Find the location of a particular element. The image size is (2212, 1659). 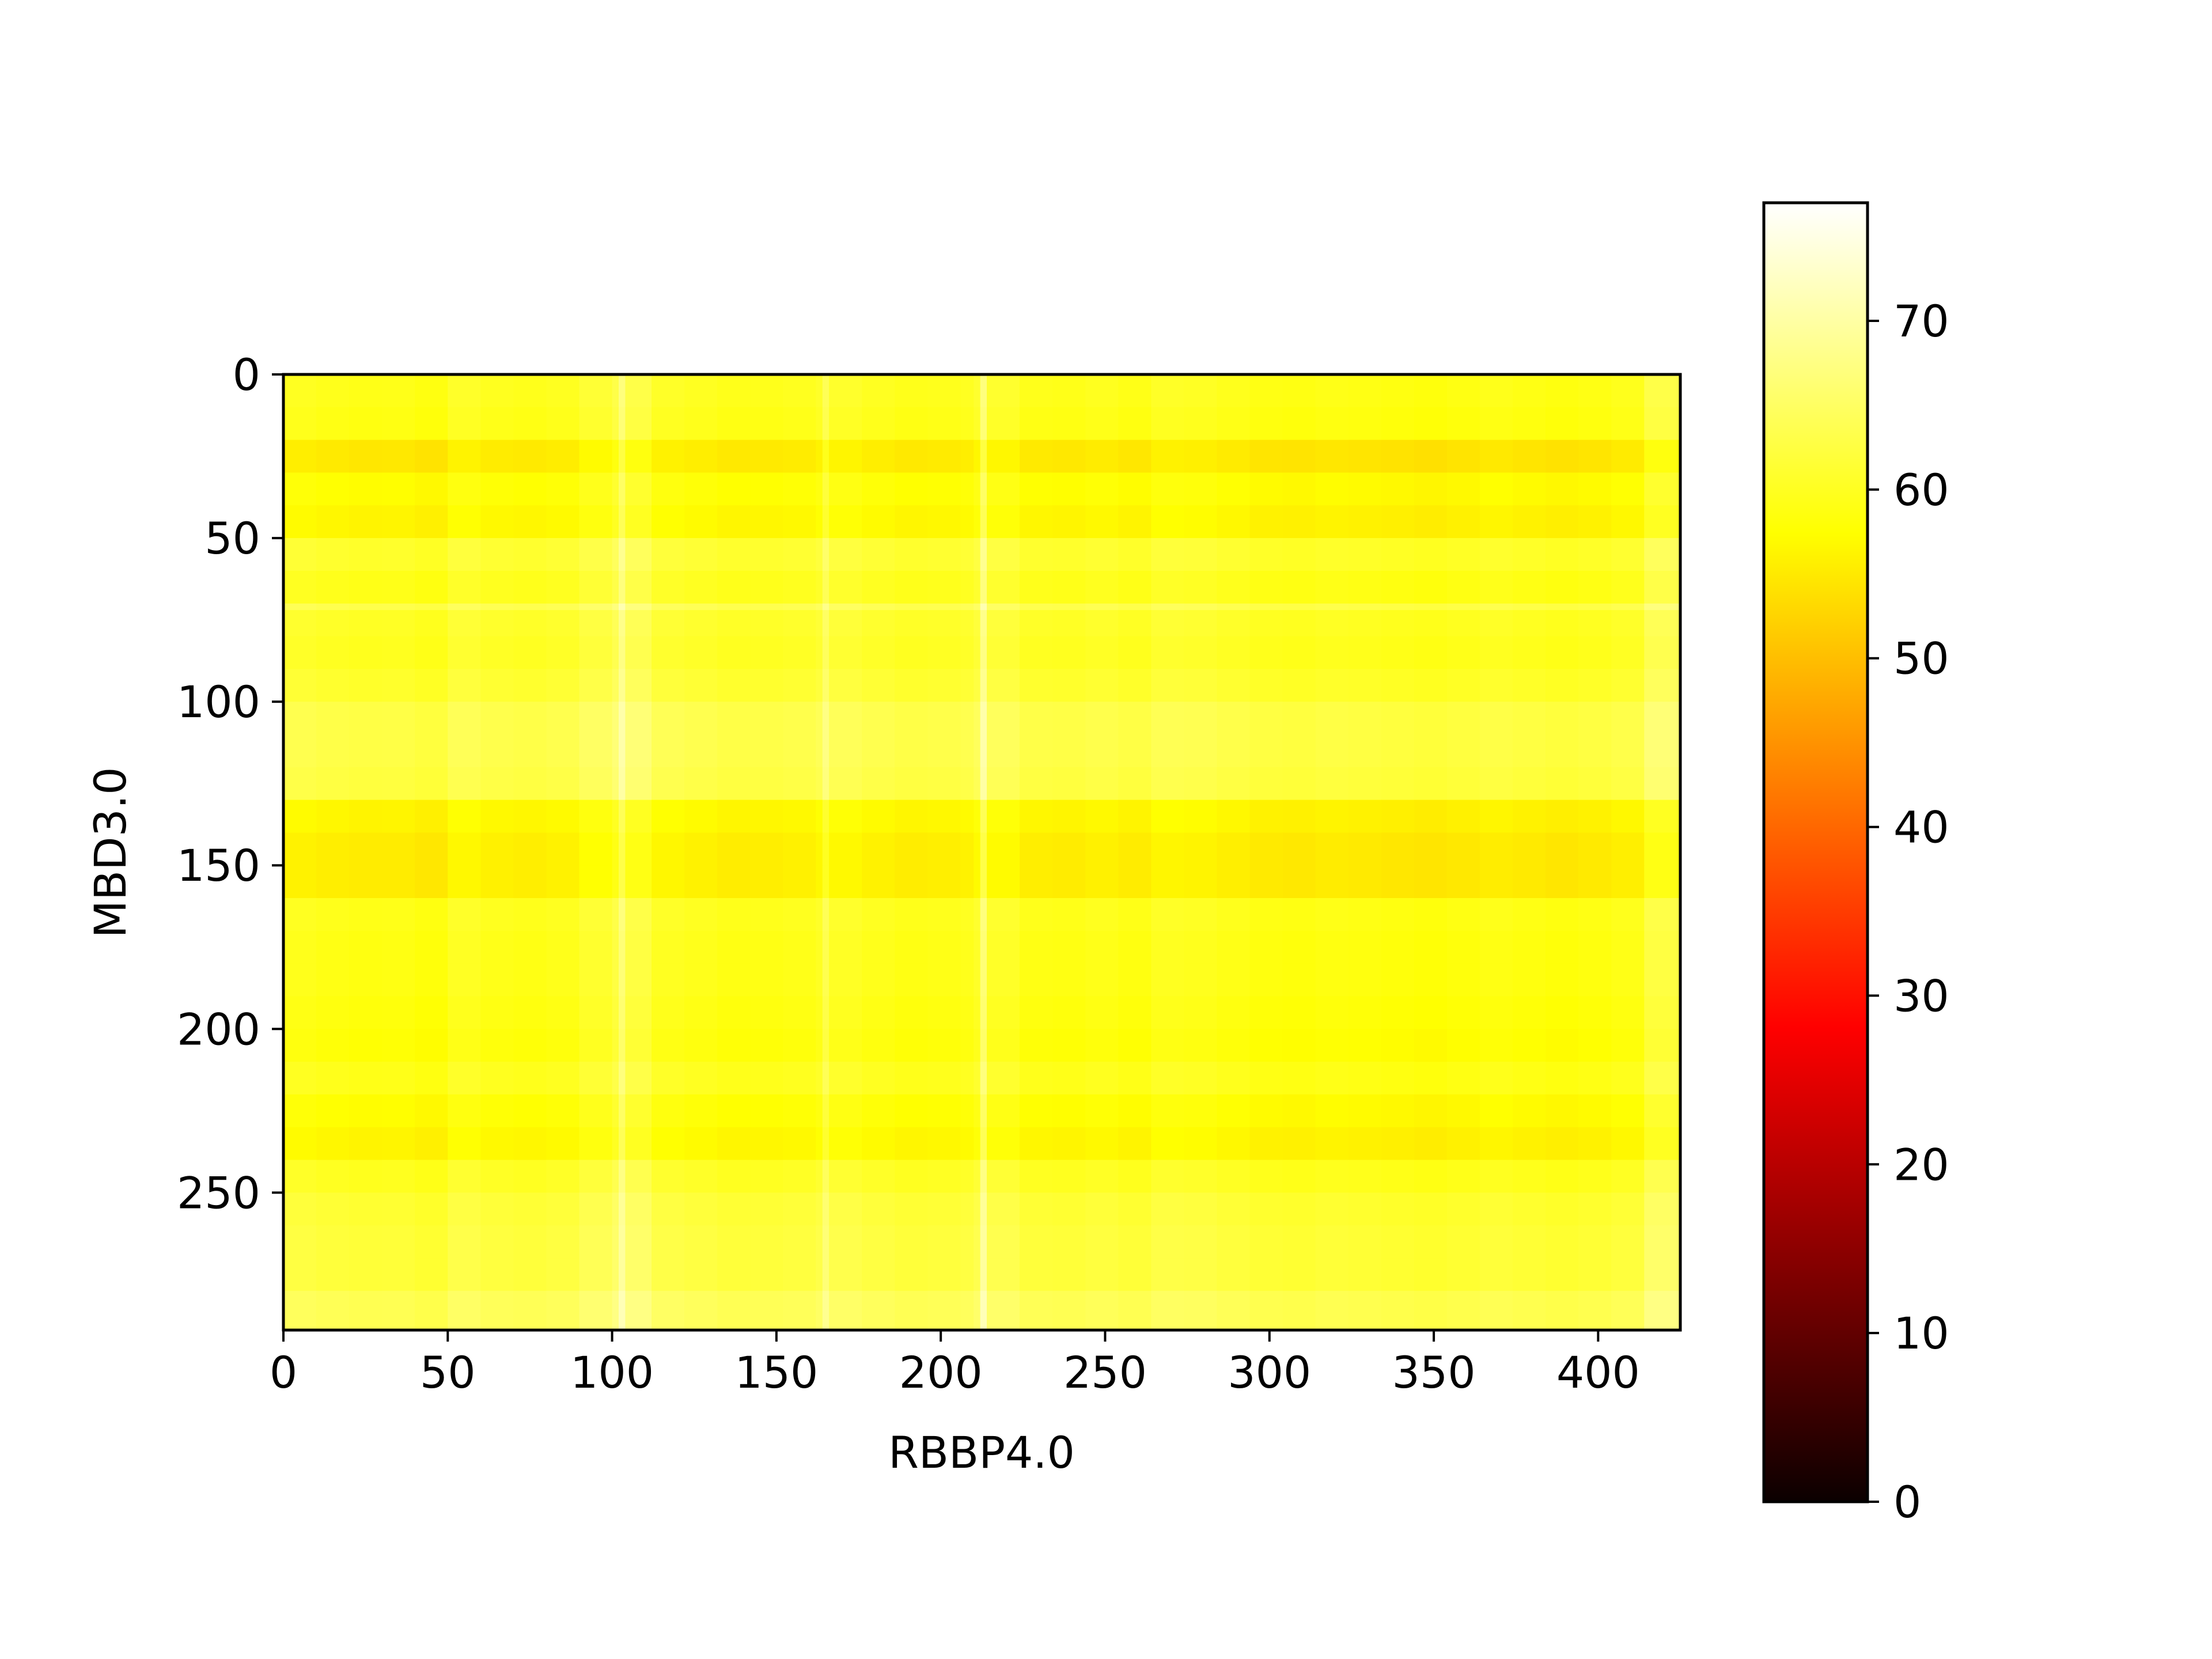

x-tick-label: 200 is located at coordinates (941, 1372).